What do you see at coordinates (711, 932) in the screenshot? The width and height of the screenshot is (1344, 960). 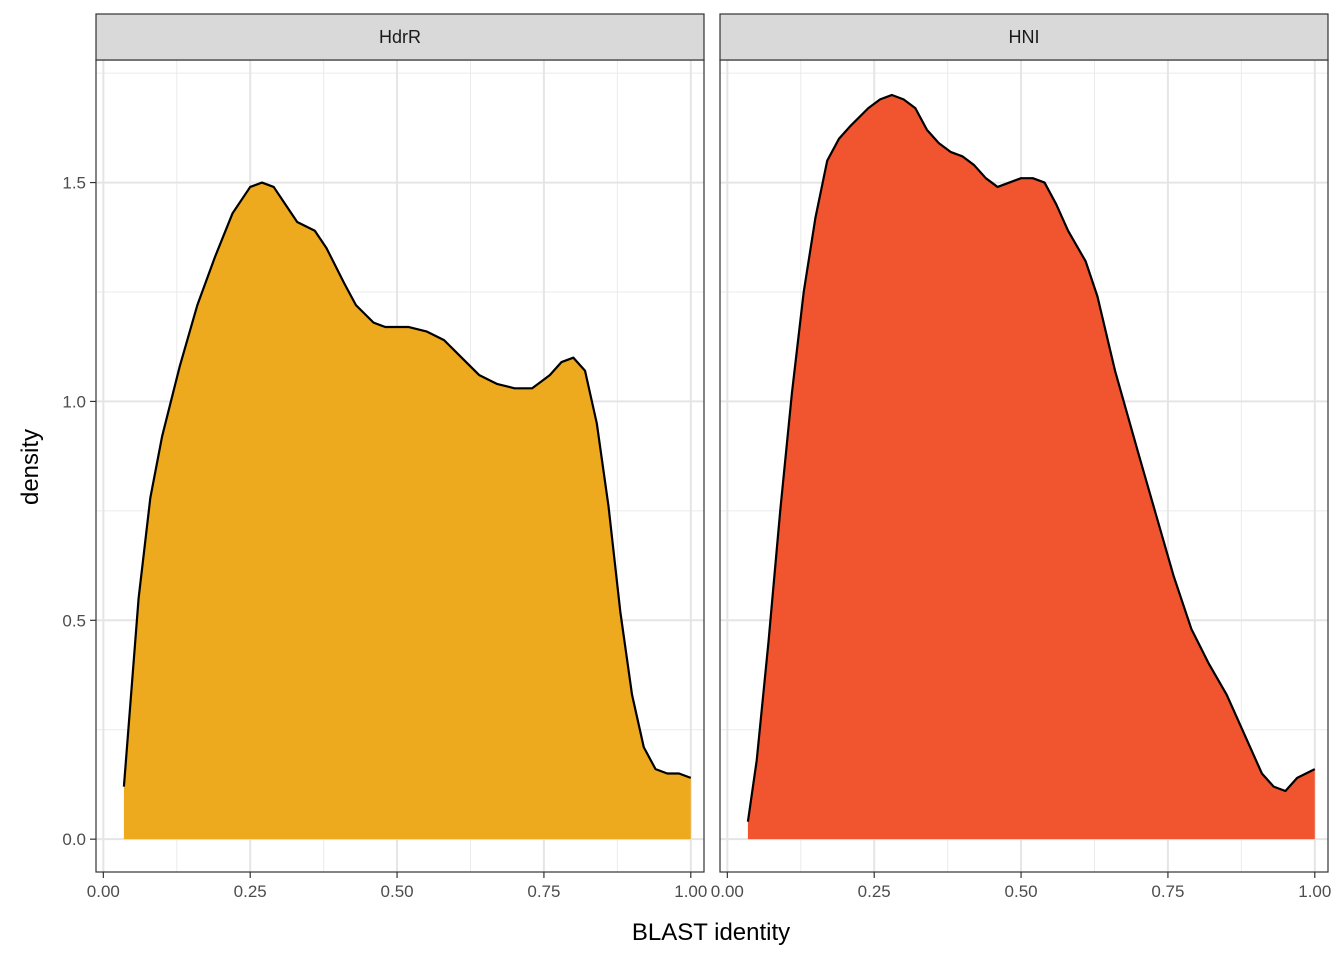 I see `x-axis-title: BLAST identity` at bounding box center [711, 932].